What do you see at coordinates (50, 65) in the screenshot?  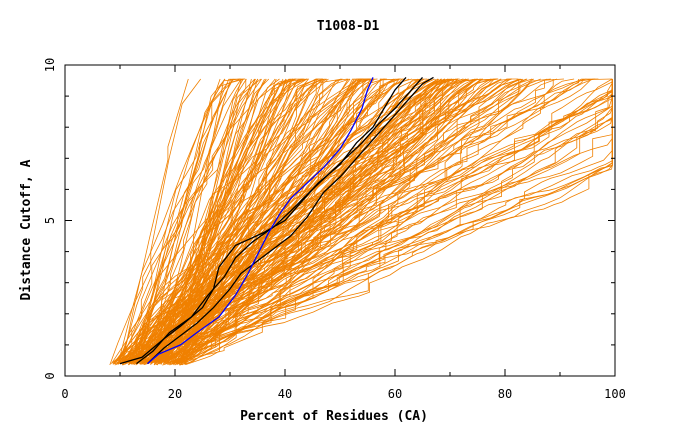 I see `y-tick-label: 10` at bounding box center [50, 65].